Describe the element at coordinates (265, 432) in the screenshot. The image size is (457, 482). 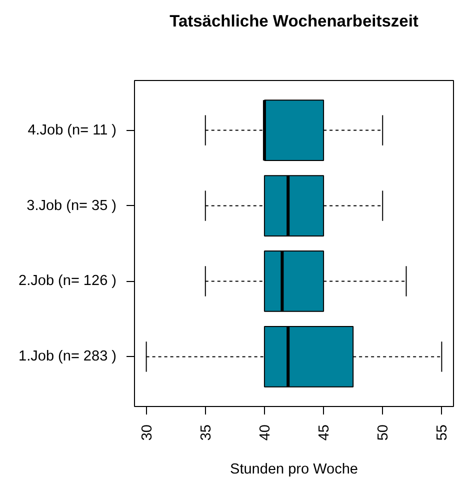
I see `x-tick-label: 40` at that location.